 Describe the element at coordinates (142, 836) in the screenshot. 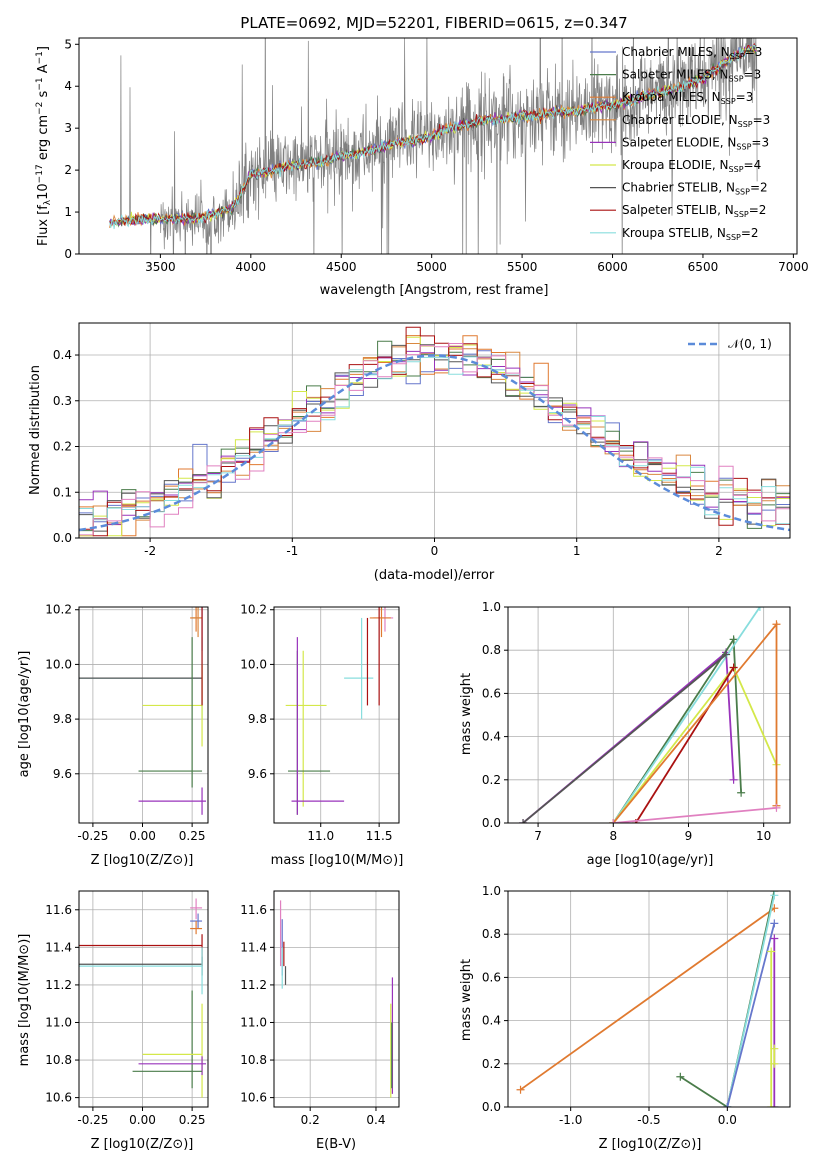

I see `age-vs-Z-x-tick-label: 0.00` at that location.